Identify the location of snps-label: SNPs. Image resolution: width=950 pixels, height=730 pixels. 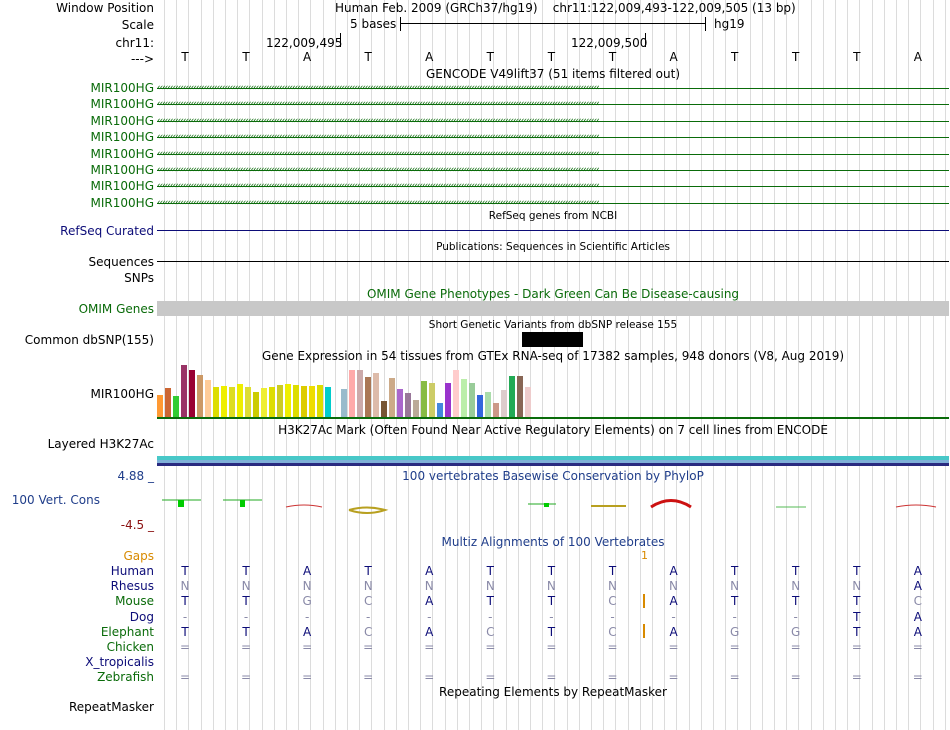
(139, 278).